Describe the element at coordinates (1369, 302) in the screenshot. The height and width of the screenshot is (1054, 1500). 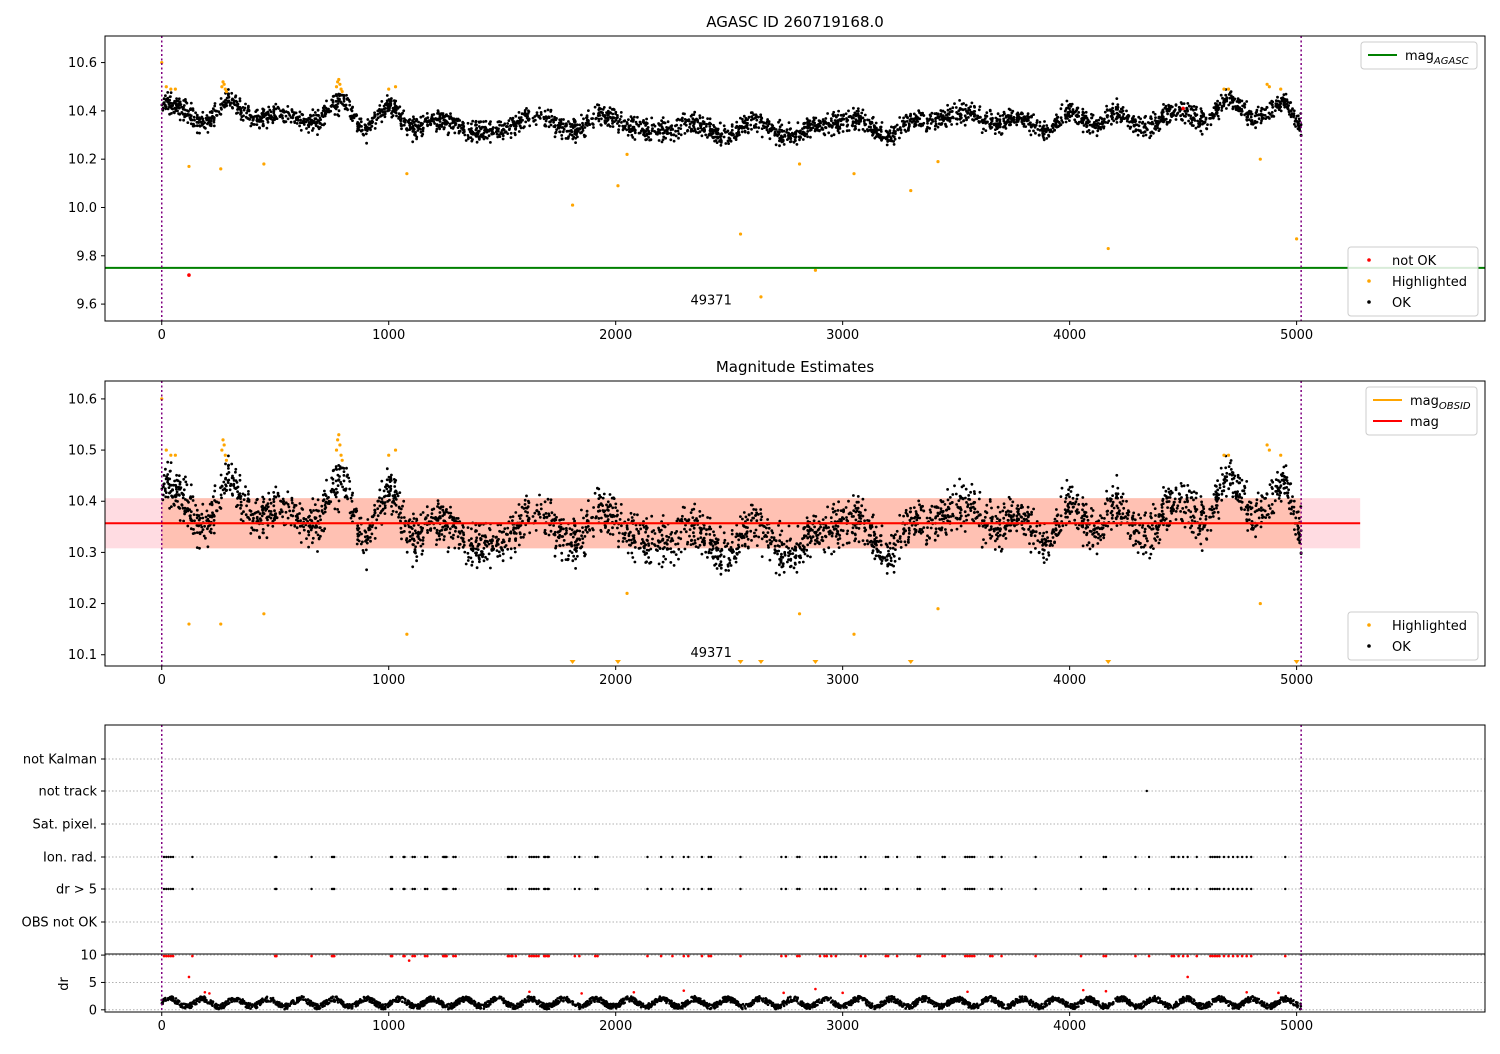
I see `top-lower-legend-marker` at that location.